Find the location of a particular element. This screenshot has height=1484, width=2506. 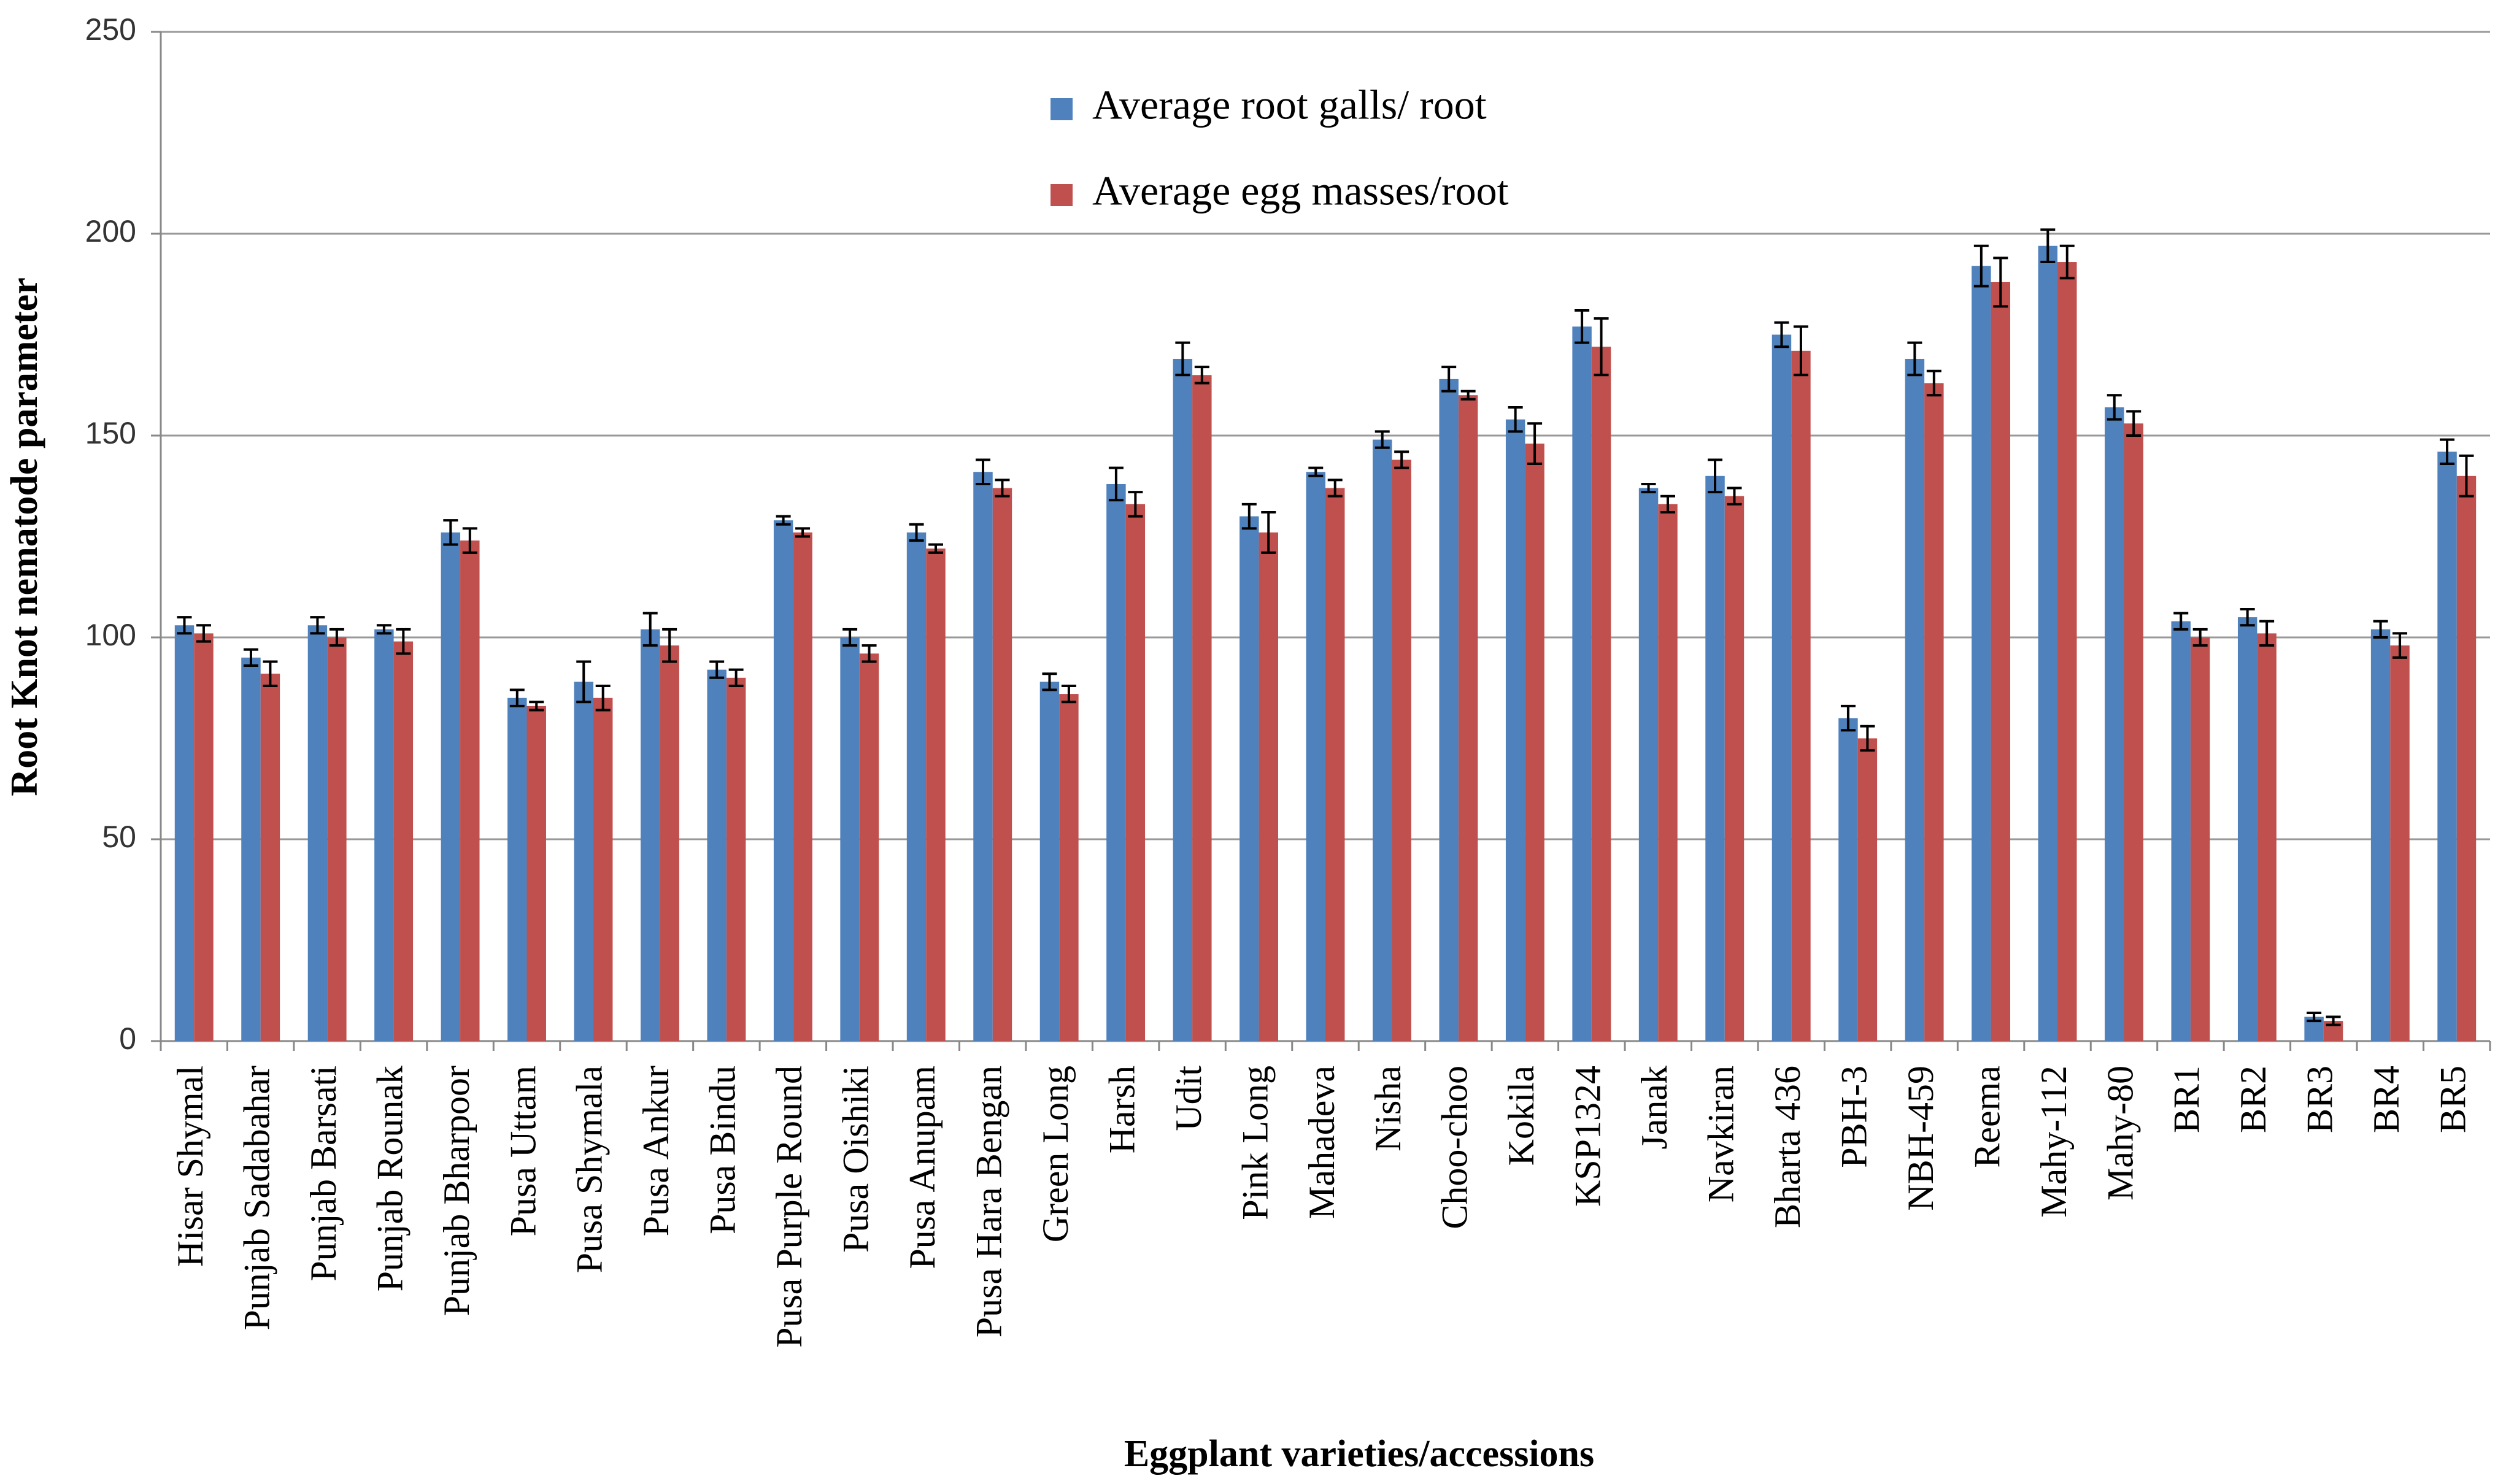

x-tick-label: Kokila is located at coordinates (1521, 1116).